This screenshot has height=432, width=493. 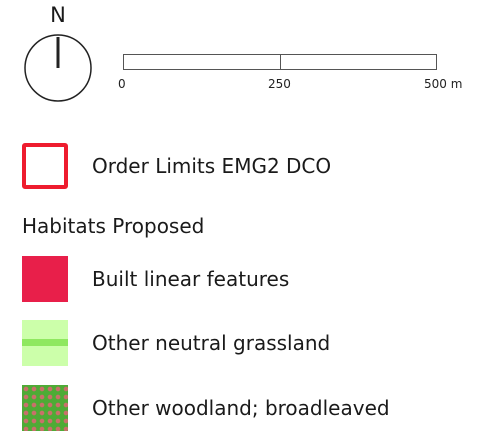 What do you see at coordinates (45, 279) in the screenshot?
I see `built-linear-swatch-icon` at bounding box center [45, 279].